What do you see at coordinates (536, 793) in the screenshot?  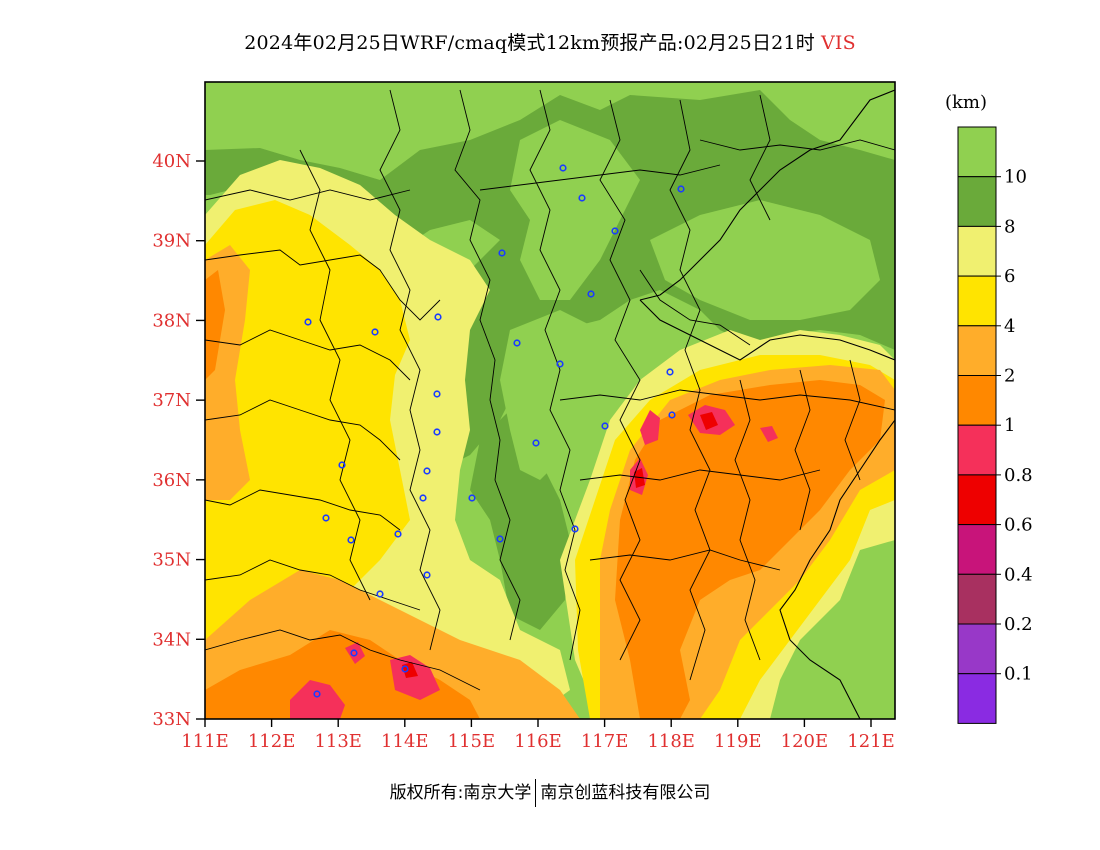 I see `footer-separator` at bounding box center [536, 793].